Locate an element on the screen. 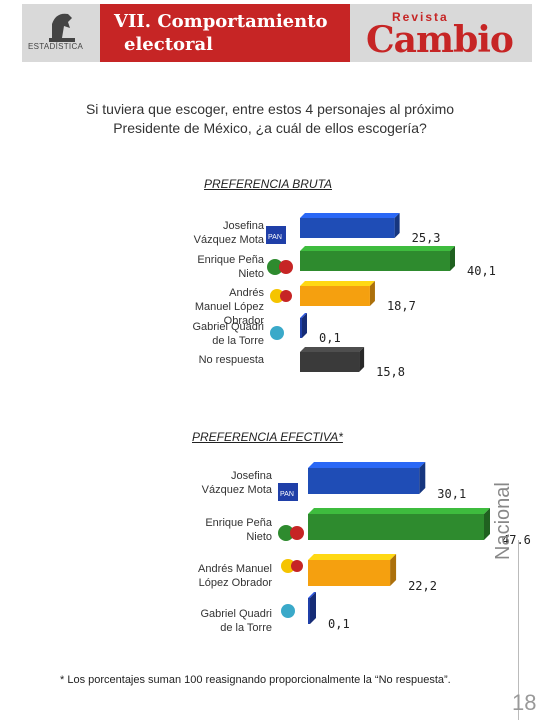 This screenshot has height=720, width=540. bruta-bar-front-quadri is located at coordinates (301, 328).